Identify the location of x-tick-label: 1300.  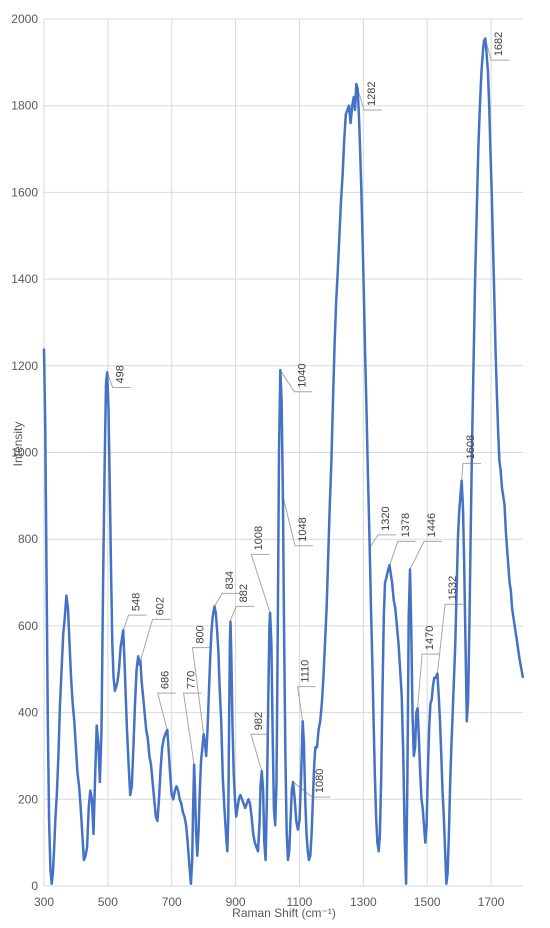
(363, 902).